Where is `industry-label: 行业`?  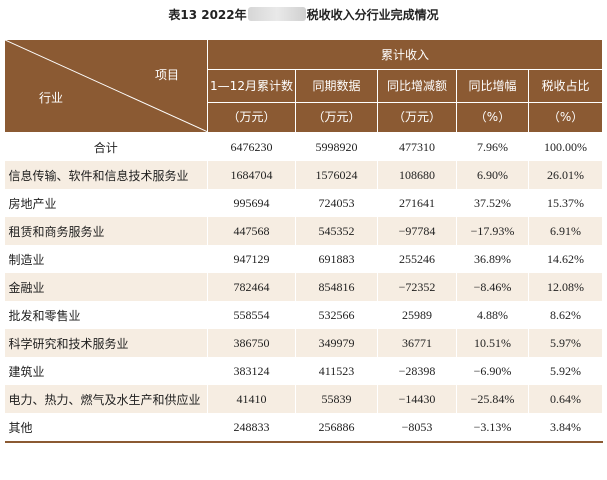
industry-label: 行业 is located at coordinates (51, 98).